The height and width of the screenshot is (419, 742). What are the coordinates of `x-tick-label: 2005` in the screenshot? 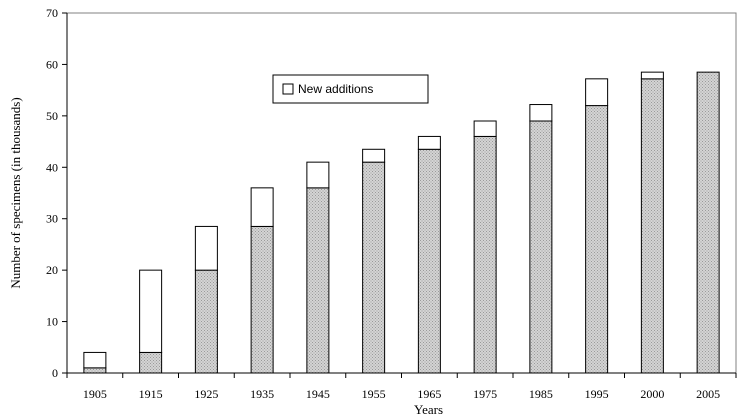 It's located at (708, 394).